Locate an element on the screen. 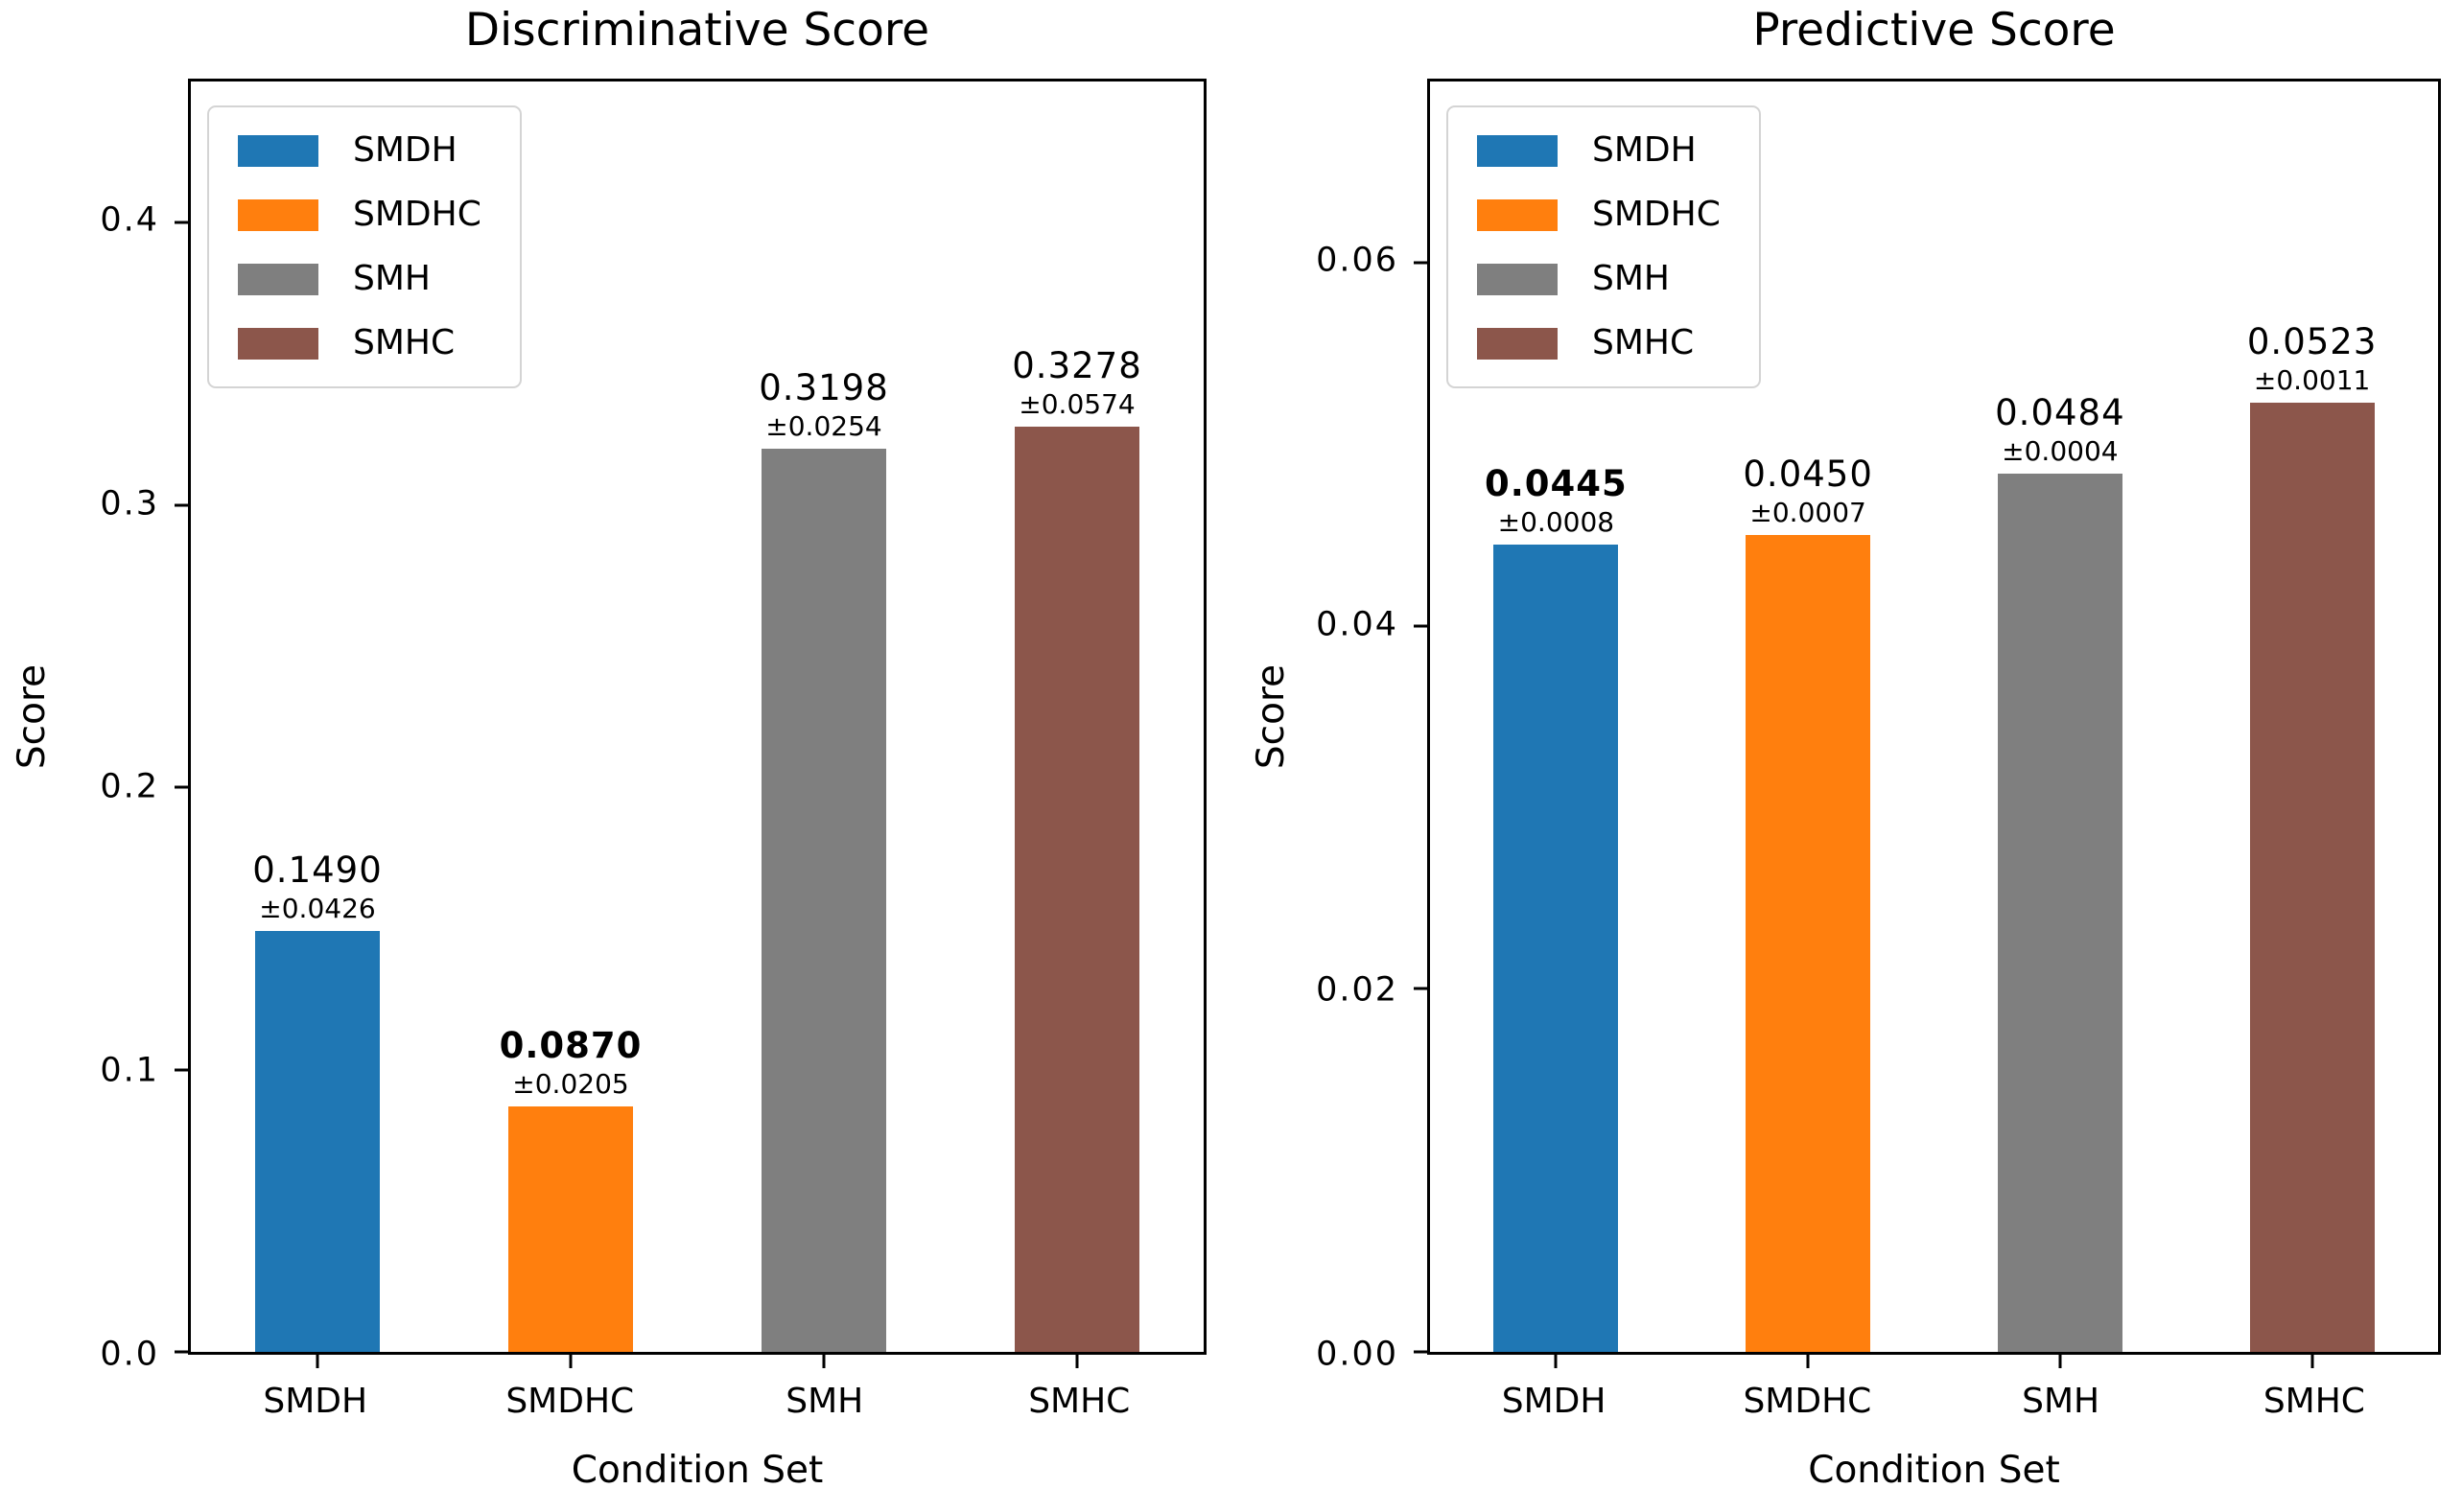 The width and height of the screenshot is (2462, 1512). bar-slot-smh: 0.3198 ±0.0254 is located at coordinates (823, 716).